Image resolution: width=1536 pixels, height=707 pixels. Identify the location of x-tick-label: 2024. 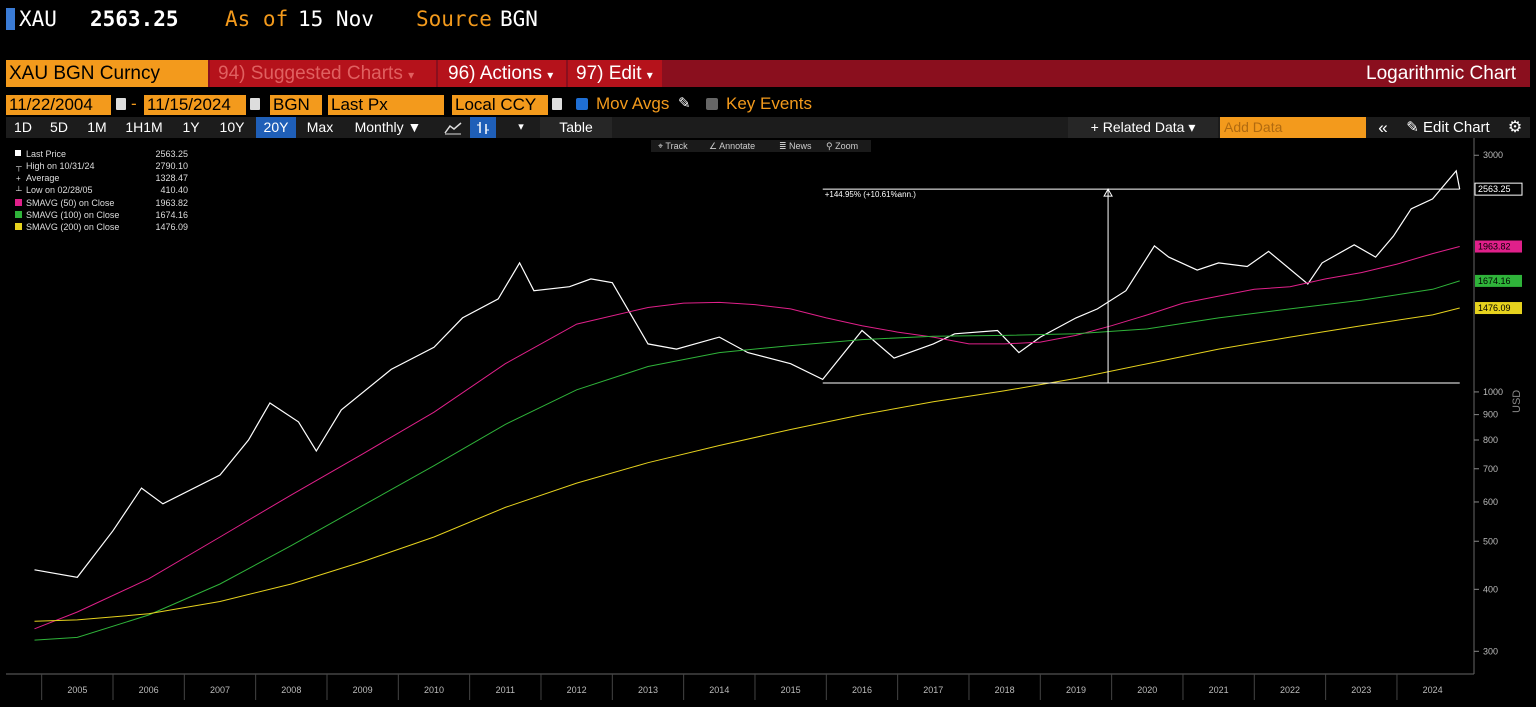
(1433, 690).